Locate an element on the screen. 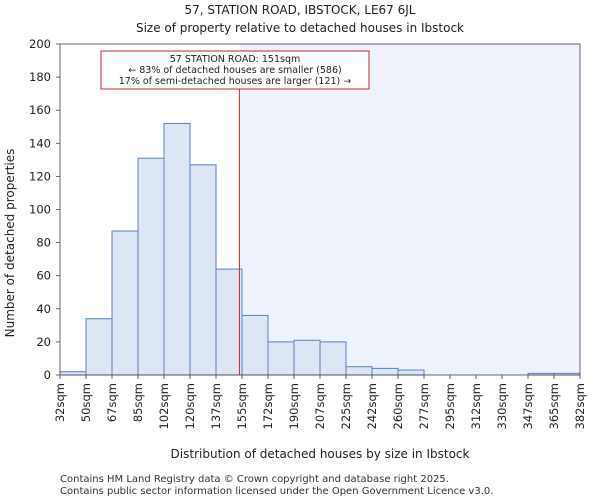 The image size is (600, 504). x-tick-label: 50sqm is located at coordinates (86, 402).